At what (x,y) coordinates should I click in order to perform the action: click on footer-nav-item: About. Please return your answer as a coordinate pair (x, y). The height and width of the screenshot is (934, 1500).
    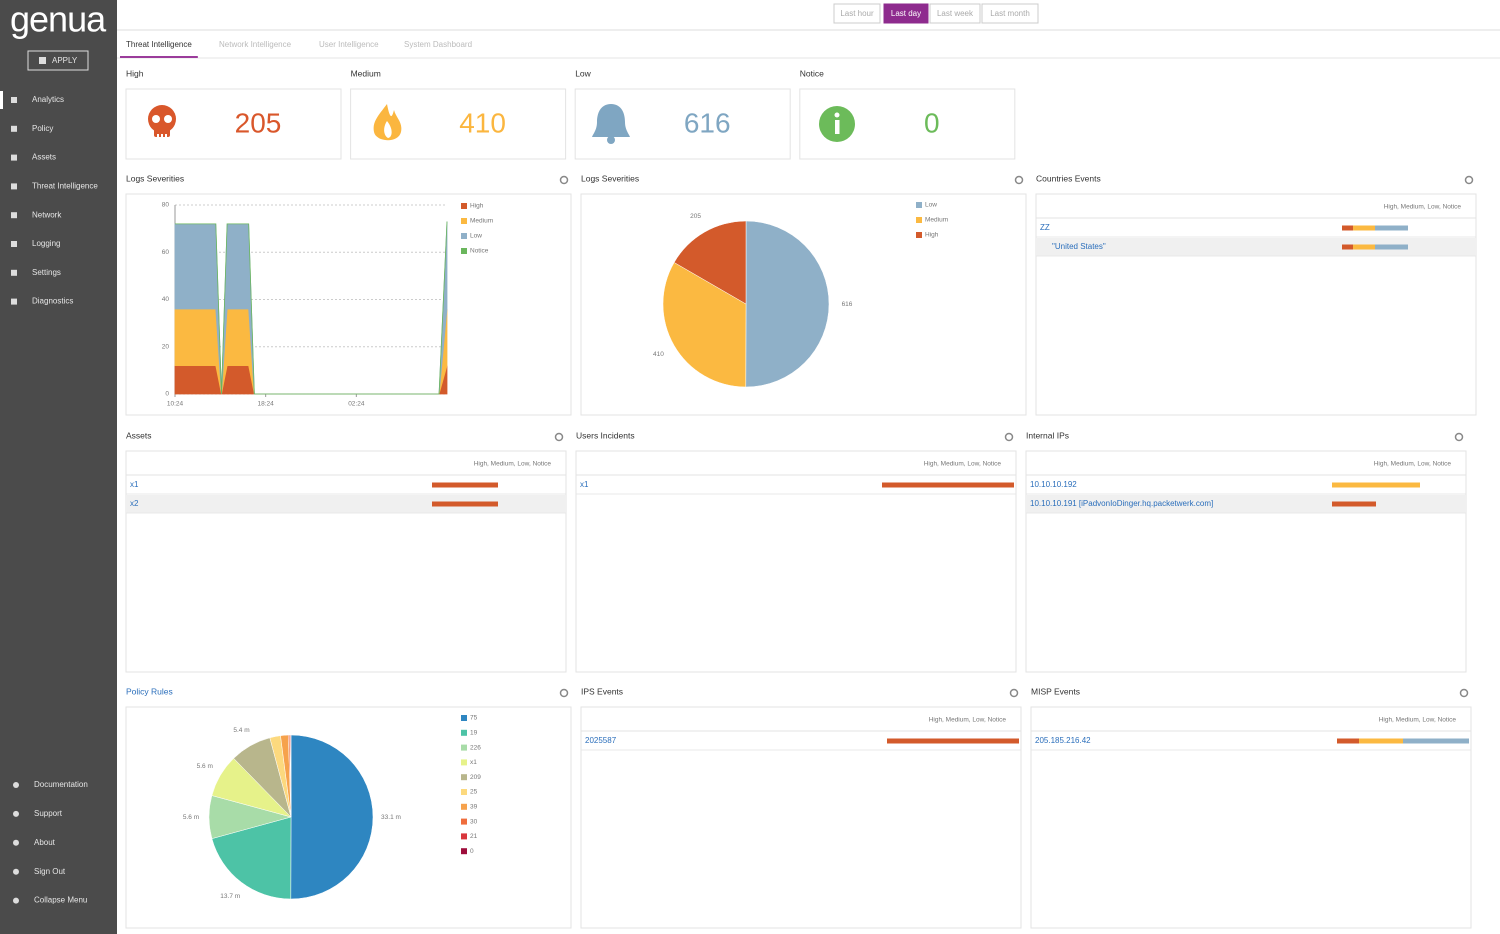
    Looking at the image, I should click on (45, 842).